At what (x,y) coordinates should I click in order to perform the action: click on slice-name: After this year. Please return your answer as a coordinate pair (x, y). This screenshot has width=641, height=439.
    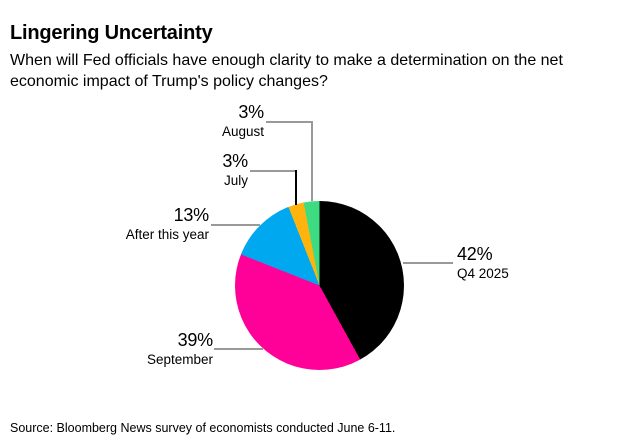
    Looking at the image, I should click on (167, 234).